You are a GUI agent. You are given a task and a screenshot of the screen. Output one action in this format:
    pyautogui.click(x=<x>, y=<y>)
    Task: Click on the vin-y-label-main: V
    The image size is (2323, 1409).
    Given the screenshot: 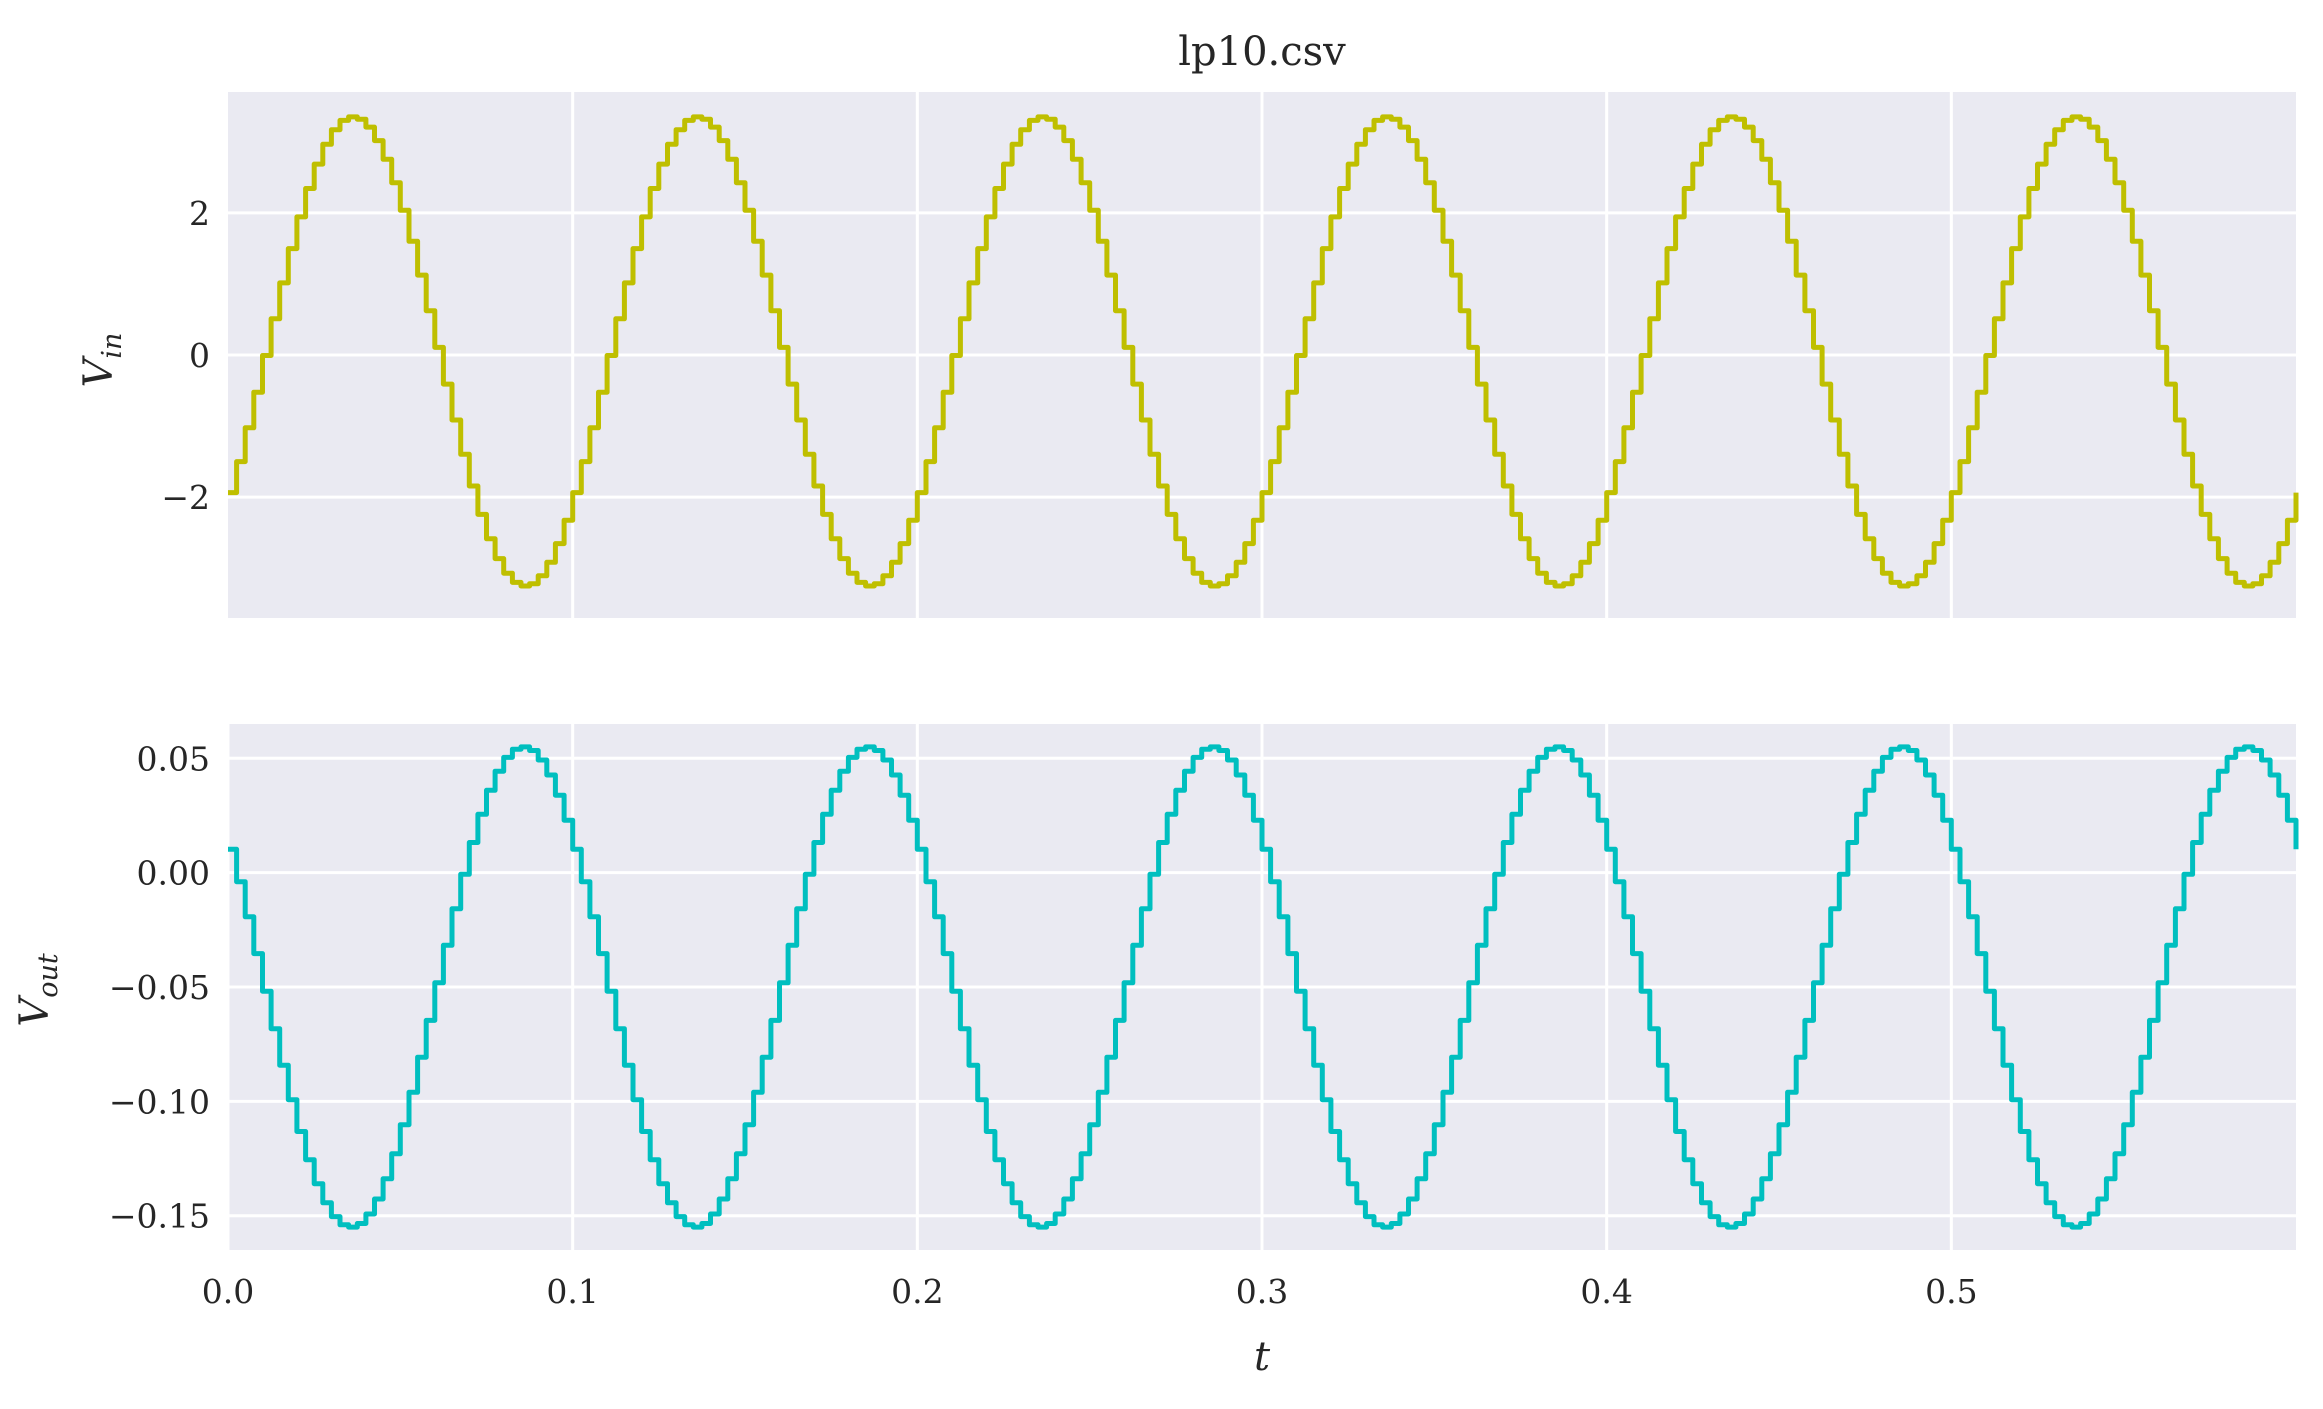 What is the action you would take?
    pyautogui.click(x=99, y=370)
    